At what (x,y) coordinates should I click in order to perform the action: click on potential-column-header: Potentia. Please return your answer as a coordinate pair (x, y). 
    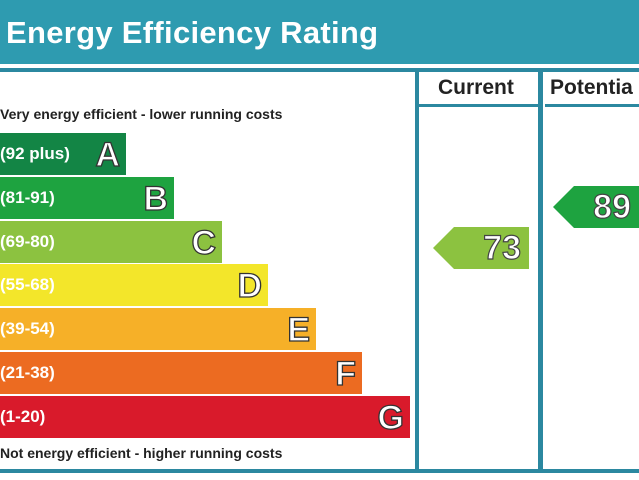
    Looking at the image, I should click on (591, 87).